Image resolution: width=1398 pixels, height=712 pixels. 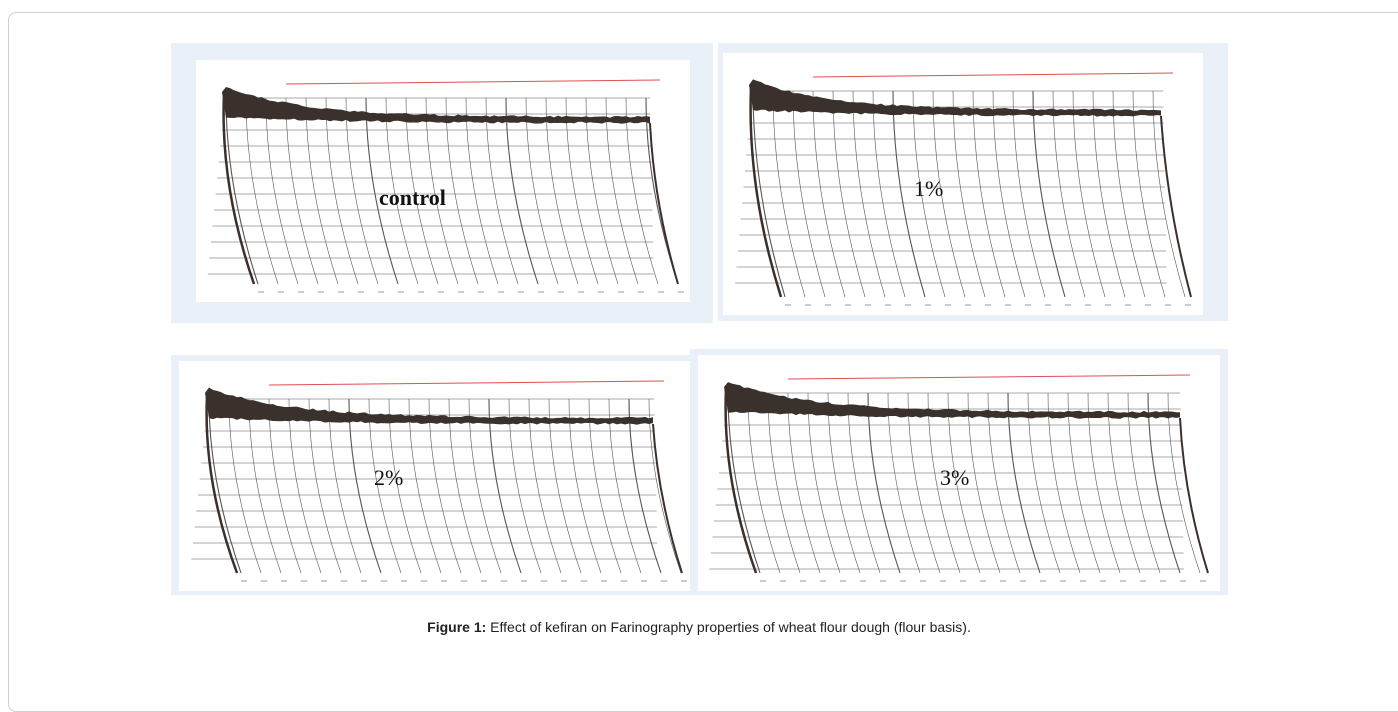 I want to click on panel-label: 1%, so click(x=928, y=189).